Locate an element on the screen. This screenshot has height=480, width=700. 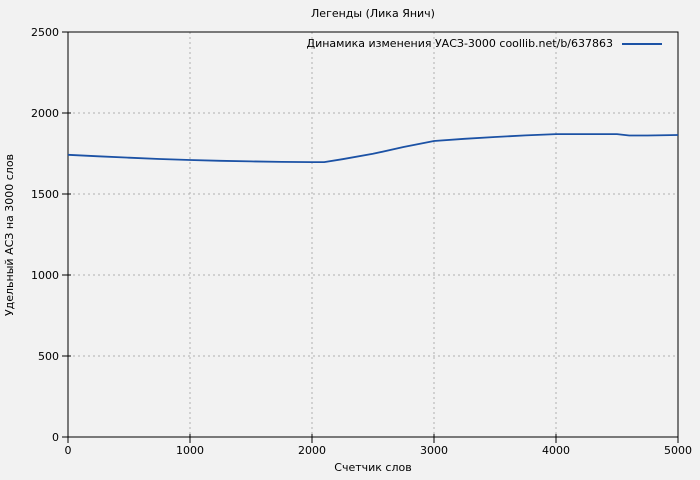
y-tick-label: 0 is located at coordinates (55, 437).